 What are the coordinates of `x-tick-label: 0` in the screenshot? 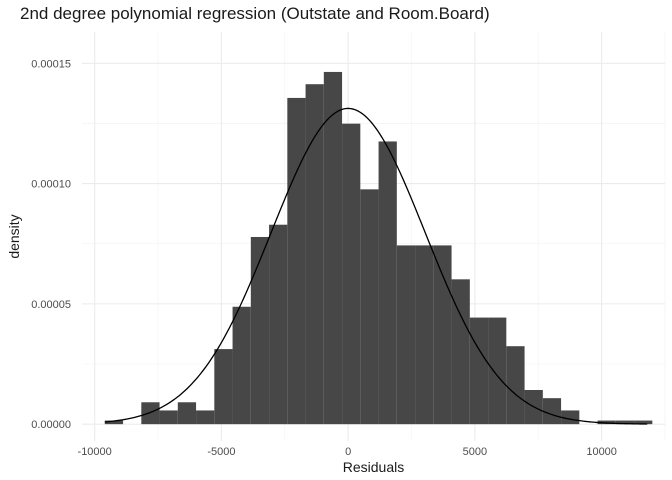 It's located at (348, 452).